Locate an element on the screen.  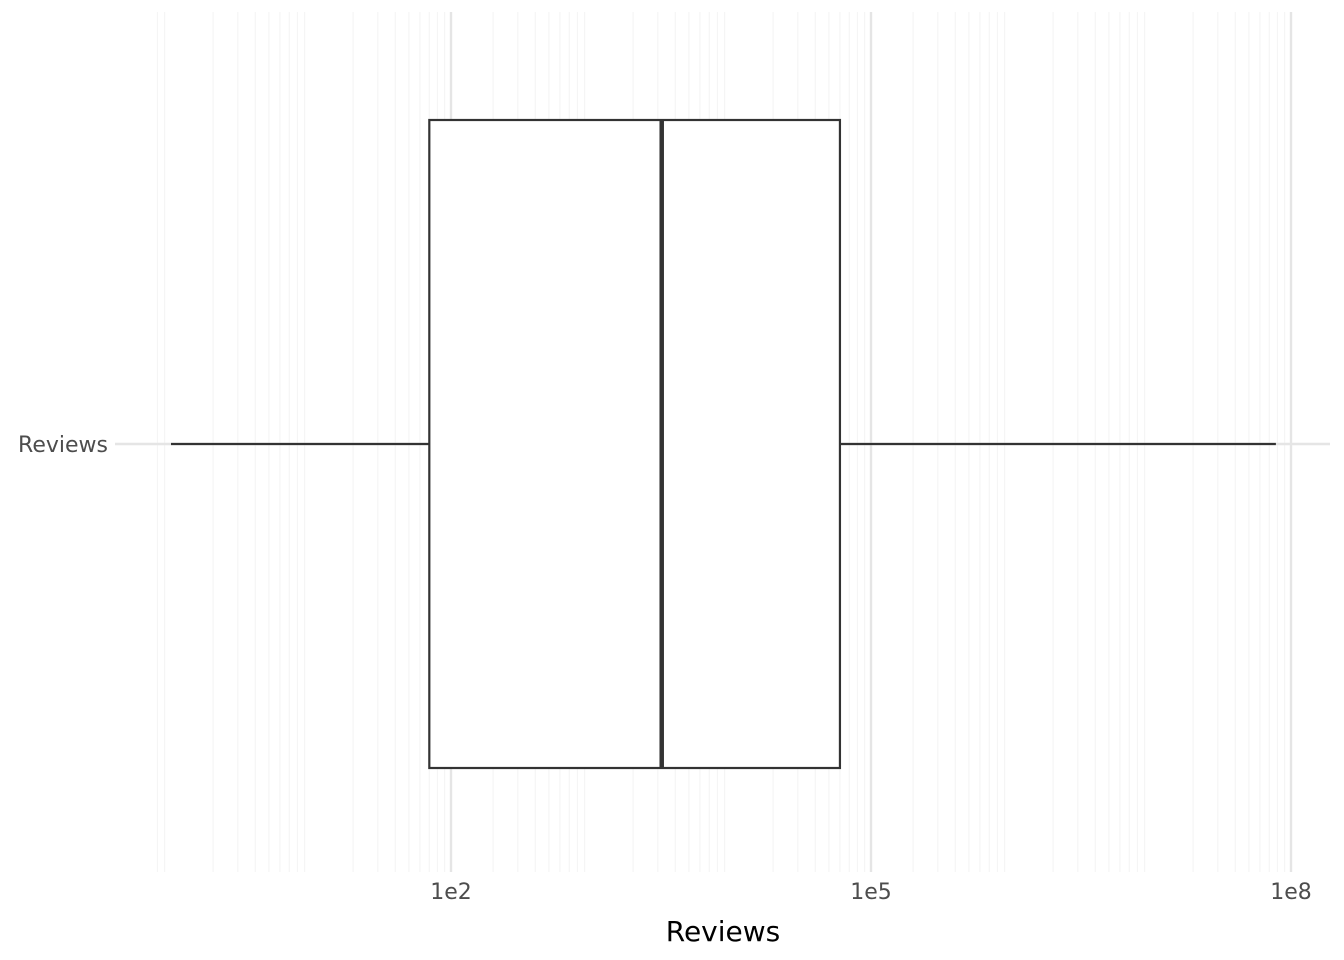
x-tick-label: 1e5 is located at coordinates (871, 892).